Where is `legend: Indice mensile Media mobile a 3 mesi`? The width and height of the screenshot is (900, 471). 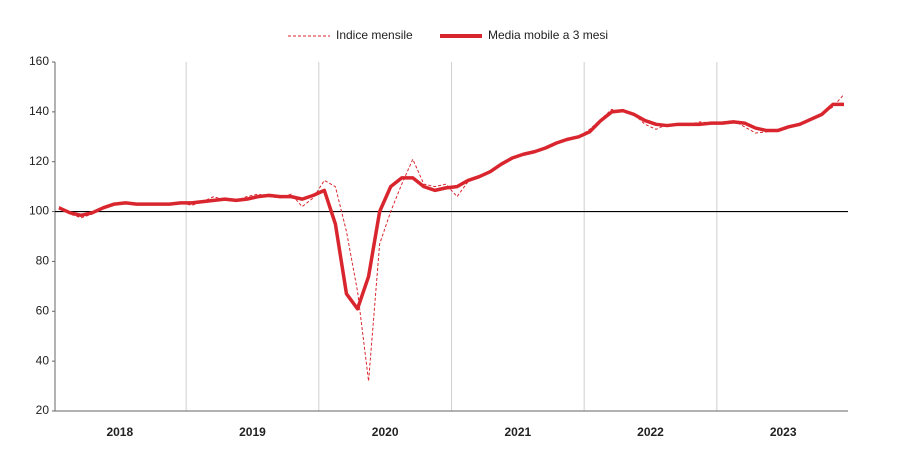
legend: Indice mensile Media mobile a 3 mesi is located at coordinates (448, 35).